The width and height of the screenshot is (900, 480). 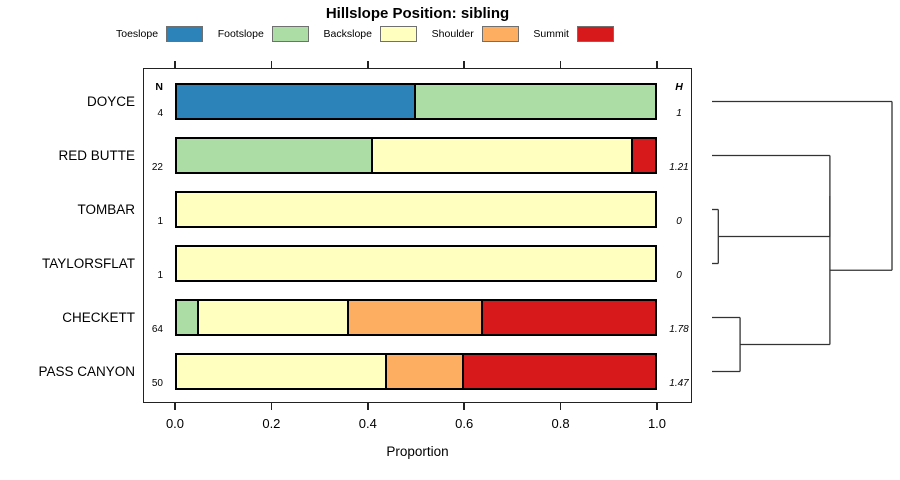 What do you see at coordinates (157, 167) in the screenshot?
I see `n-value: 22` at bounding box center [157, 167].